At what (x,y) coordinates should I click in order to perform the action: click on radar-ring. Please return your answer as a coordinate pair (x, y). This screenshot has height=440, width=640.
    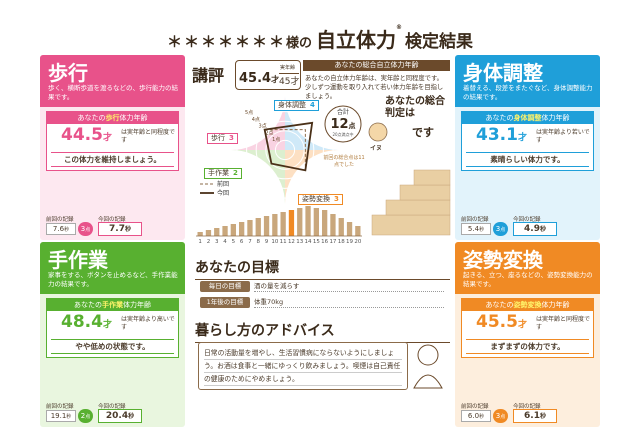
    Looking at the image, I should click on (285, 150).